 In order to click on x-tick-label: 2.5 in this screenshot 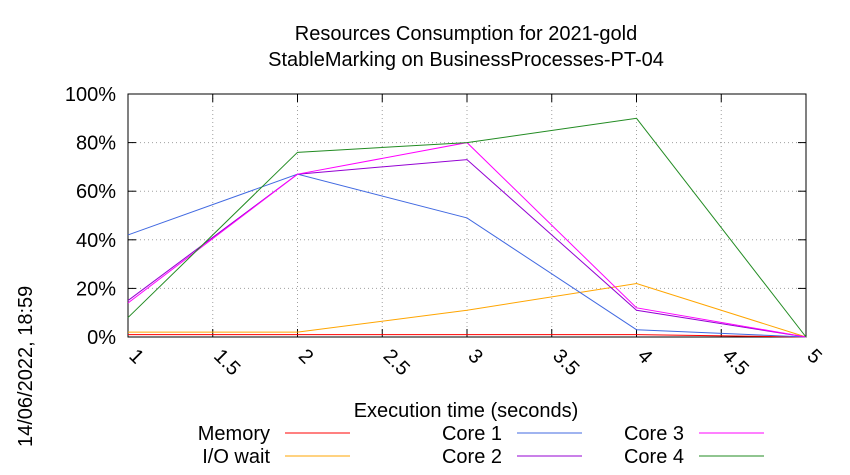, I will do `click(396, 362)`.